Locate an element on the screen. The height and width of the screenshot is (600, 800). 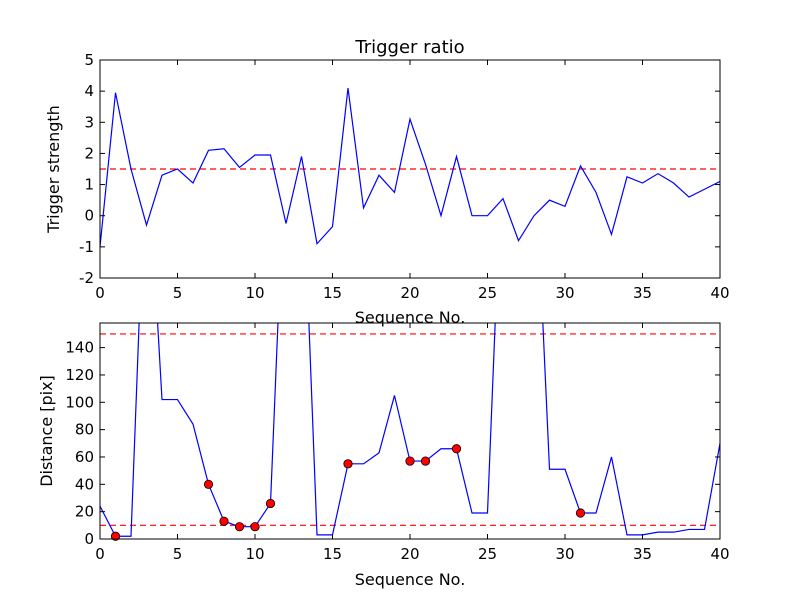
top-y-tick-label: -2 is located at coordinates (86, 278).